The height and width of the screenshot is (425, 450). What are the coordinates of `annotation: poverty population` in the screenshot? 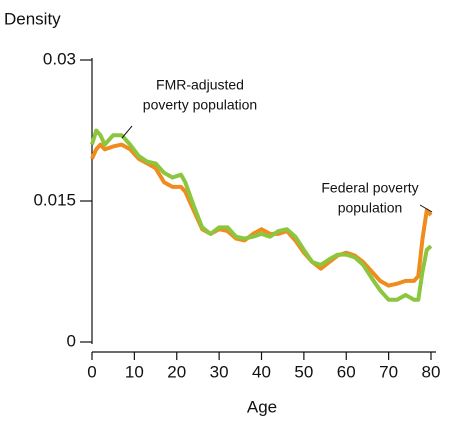 It's located at (200, 105).